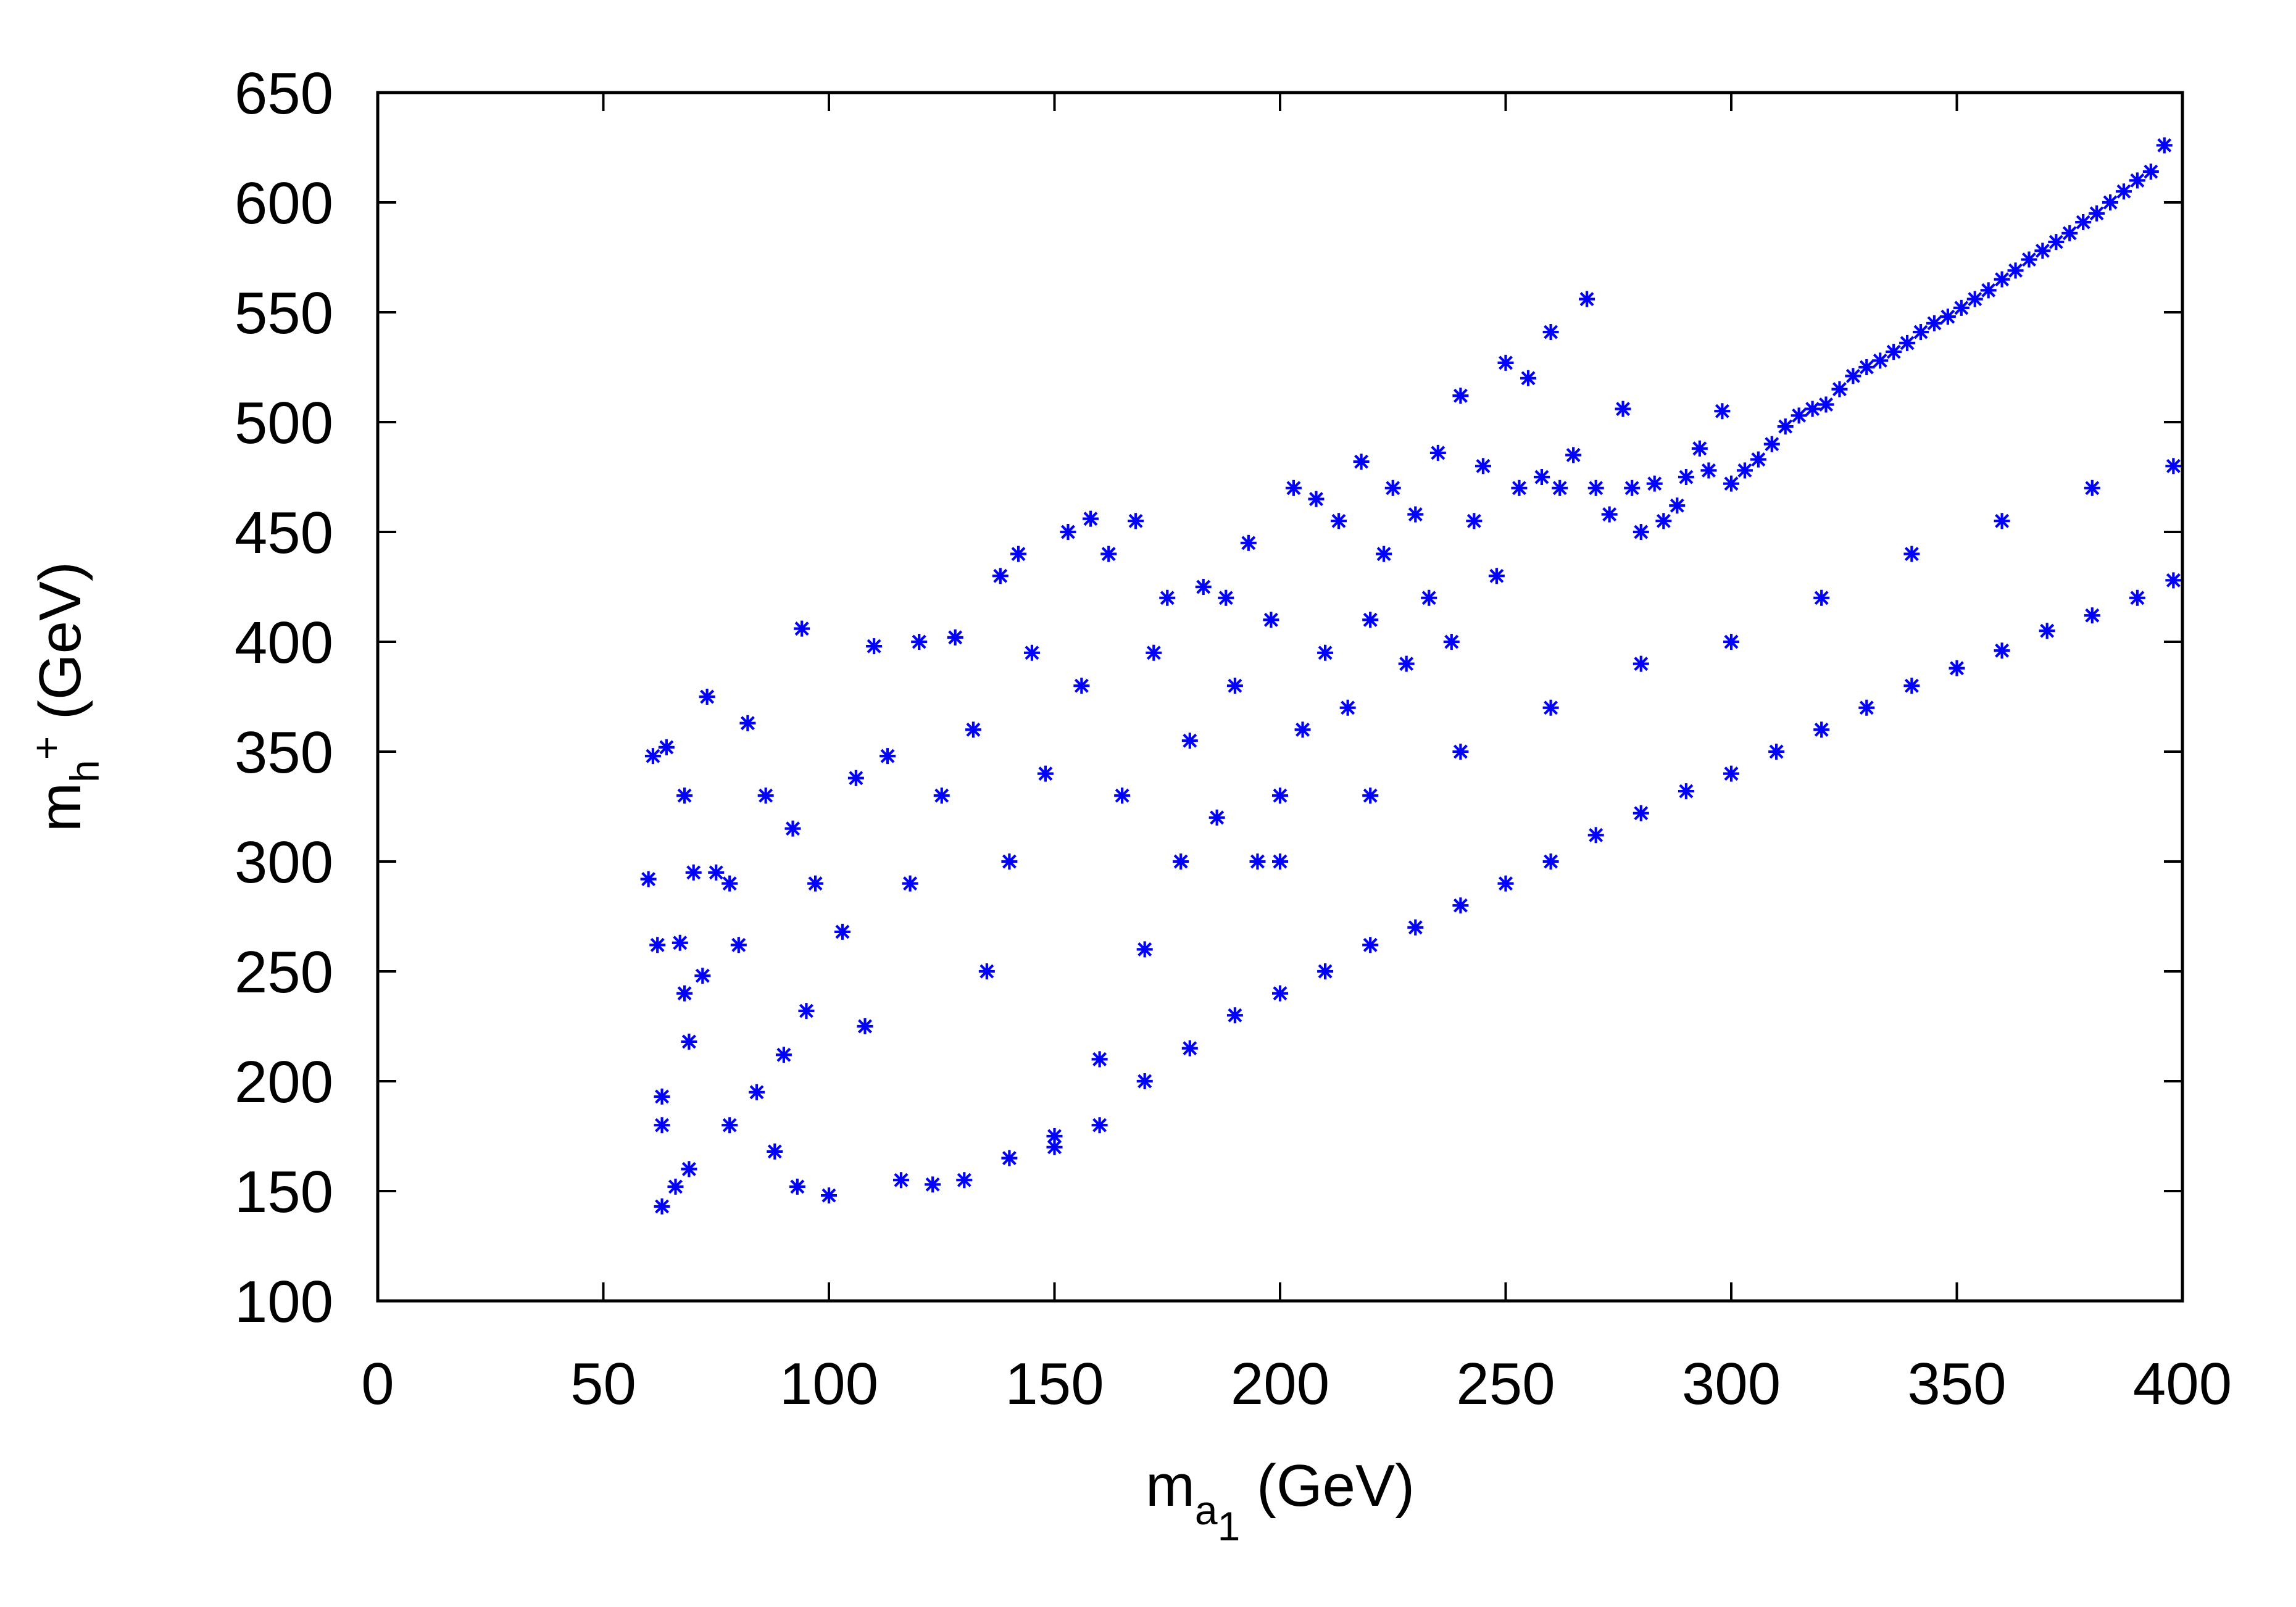  I want to click on y-tick-labels: 100 150 200 250 300 350 400 450 500 550 600 650, so click(284, 697).